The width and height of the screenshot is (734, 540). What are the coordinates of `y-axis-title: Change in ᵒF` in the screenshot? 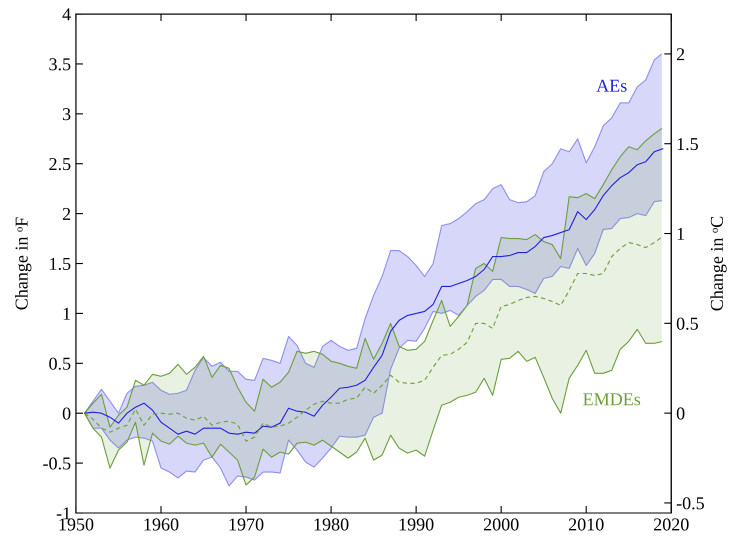 It's located at (23, 263).